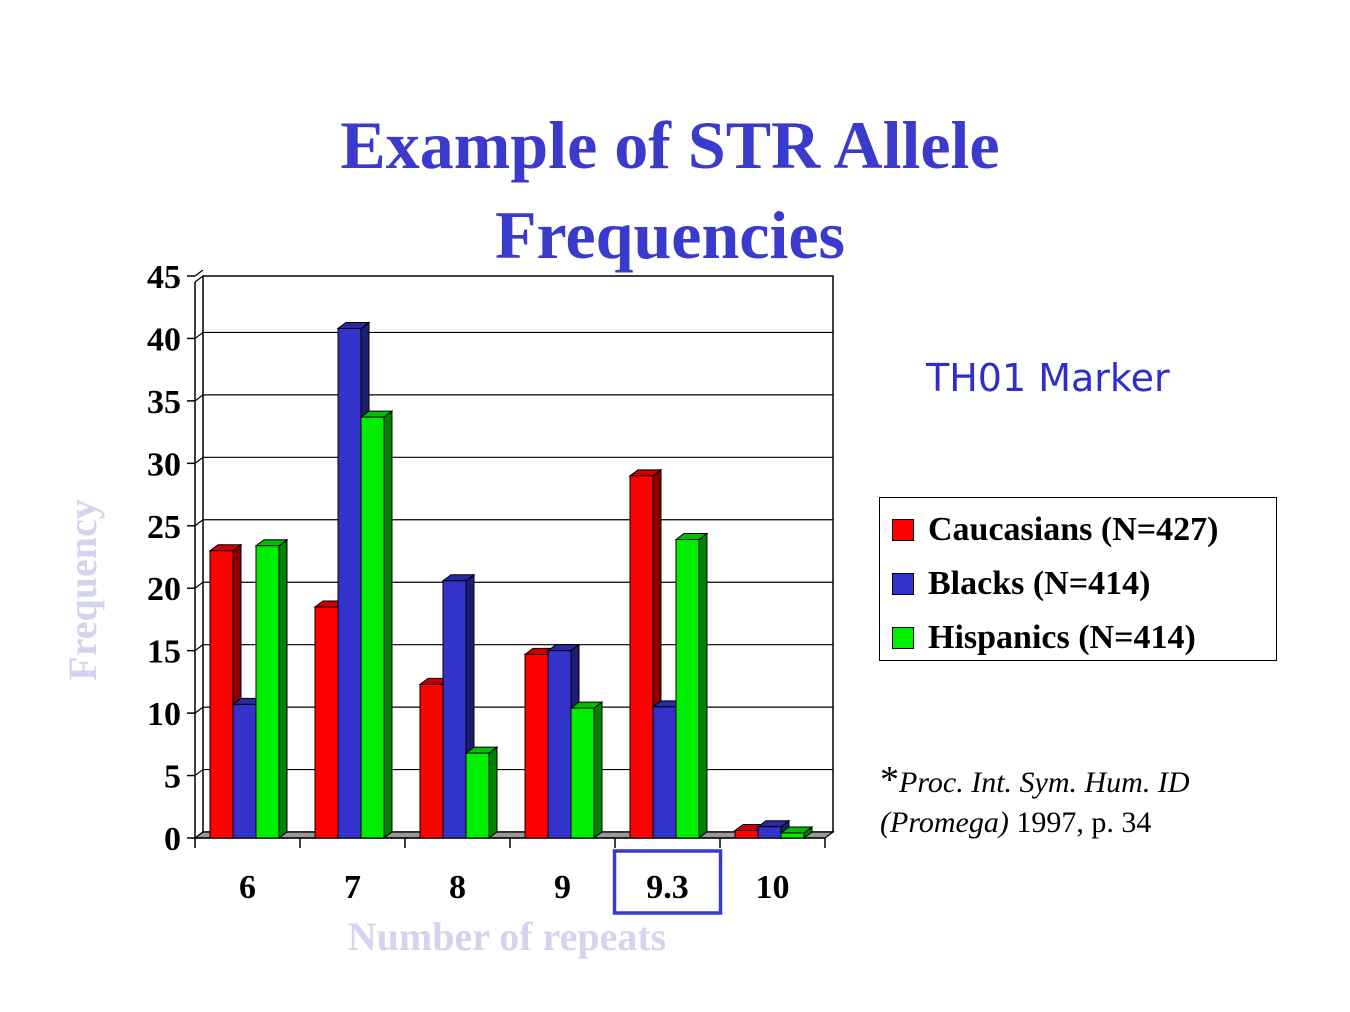  I want to click on legend-label-hispanics: Hispanics (N=414), so click(1062, 637).